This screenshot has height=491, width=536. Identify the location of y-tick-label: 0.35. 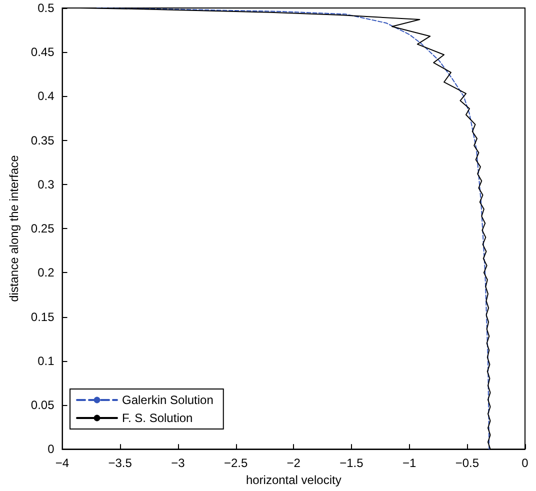
(42, 140).